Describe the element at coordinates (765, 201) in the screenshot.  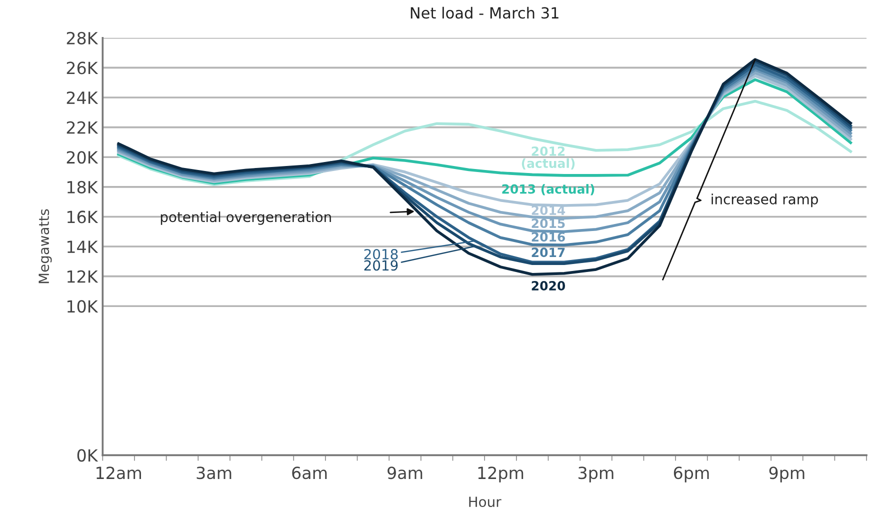
I see `annotation: increased ramp` at that location.